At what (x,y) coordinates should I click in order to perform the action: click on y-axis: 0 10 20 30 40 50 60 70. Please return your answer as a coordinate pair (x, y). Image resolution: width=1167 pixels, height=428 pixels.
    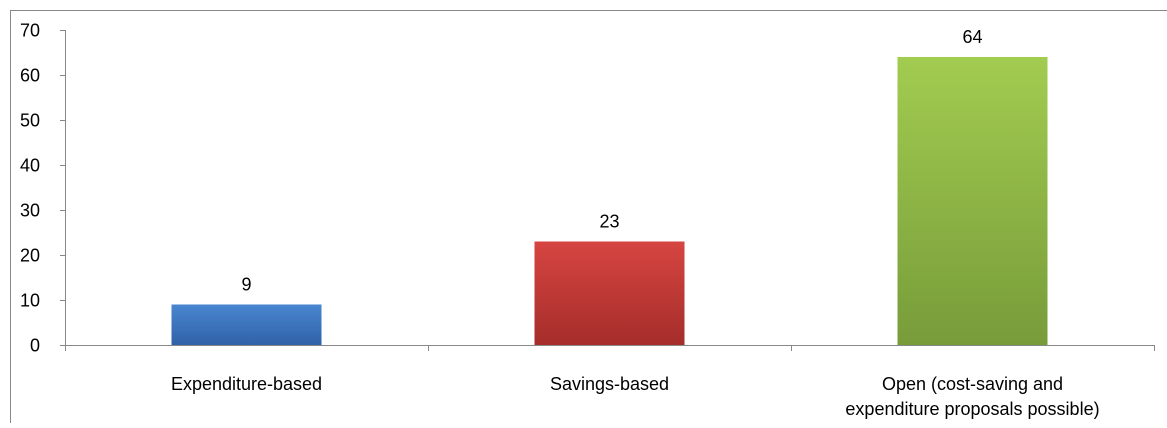
    Looking at the image, I should click on (43, 188).